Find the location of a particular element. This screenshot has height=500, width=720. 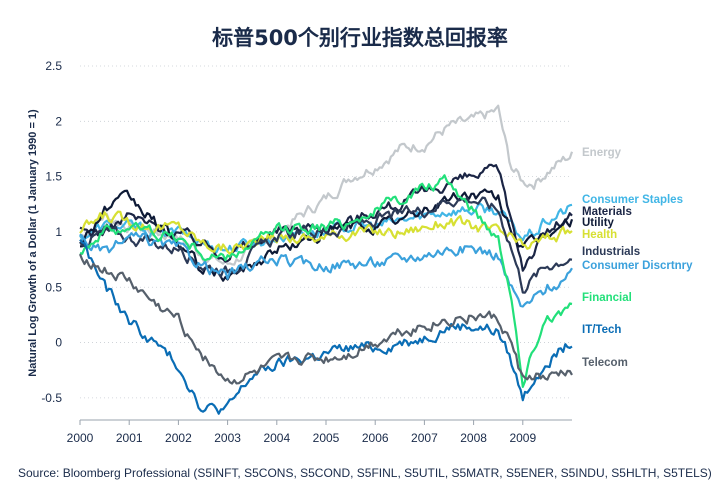

x-tick-label: 2001 is located at coordinates (129, 438).